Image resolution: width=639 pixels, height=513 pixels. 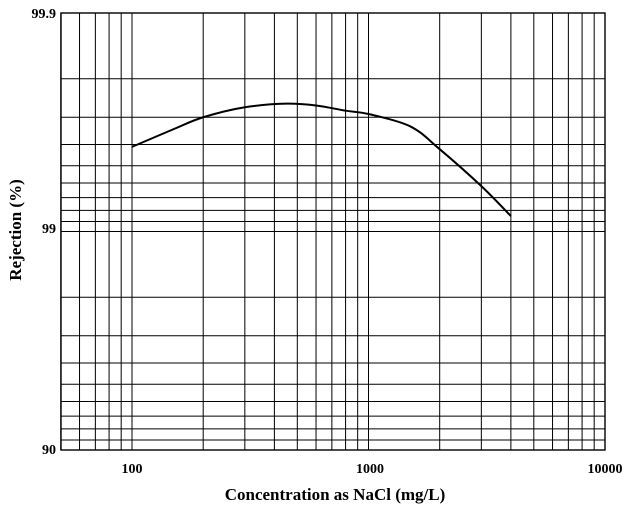 I want to click on x-tick-label-10000: 10000, so click(x=605, y=469).